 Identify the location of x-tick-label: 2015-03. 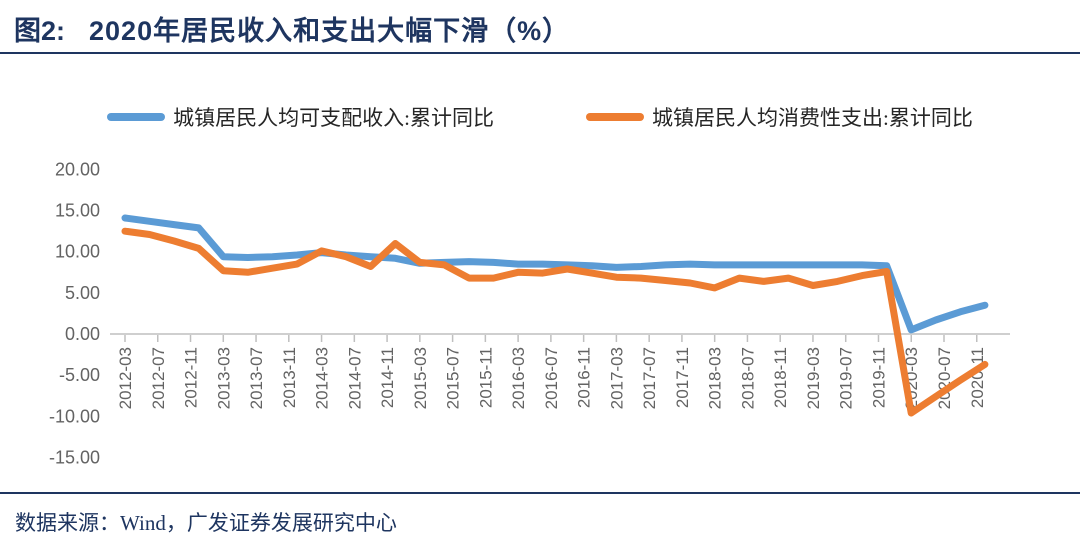
(420, 378).